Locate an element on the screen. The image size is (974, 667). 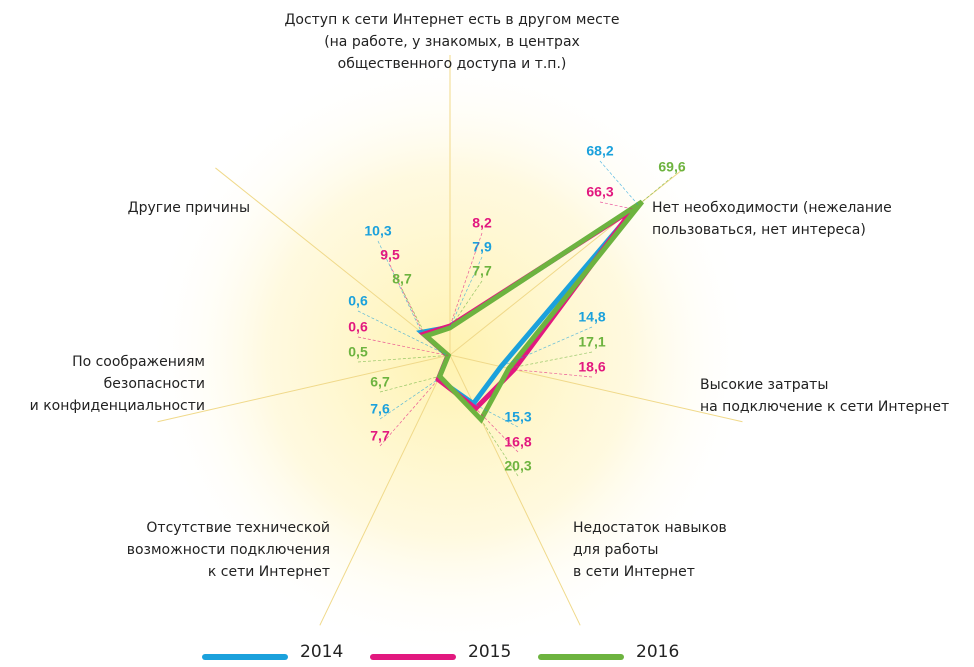
category-line: для работы is located at coordinates (615, 550).